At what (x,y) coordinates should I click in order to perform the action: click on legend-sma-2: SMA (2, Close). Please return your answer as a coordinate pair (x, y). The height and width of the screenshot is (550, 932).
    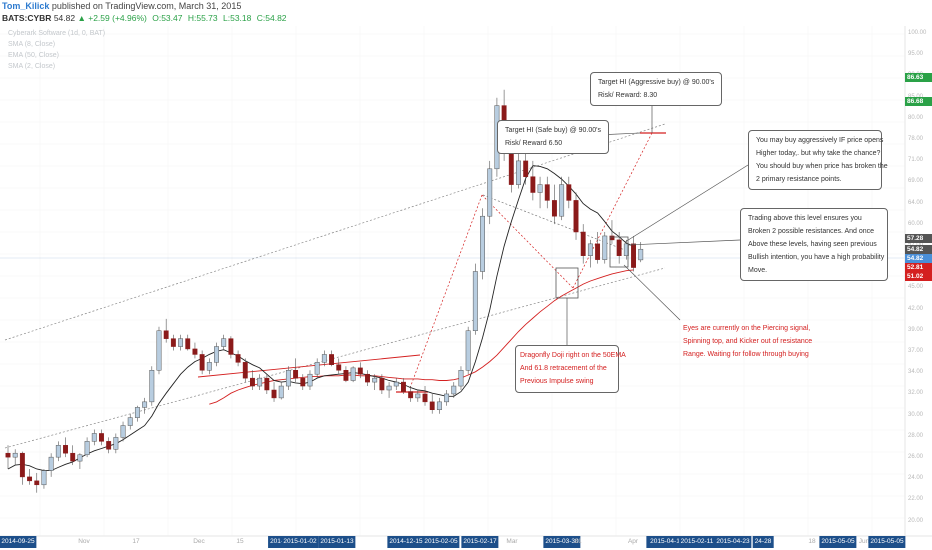
    Looking at the image, I should click on (32, 66).